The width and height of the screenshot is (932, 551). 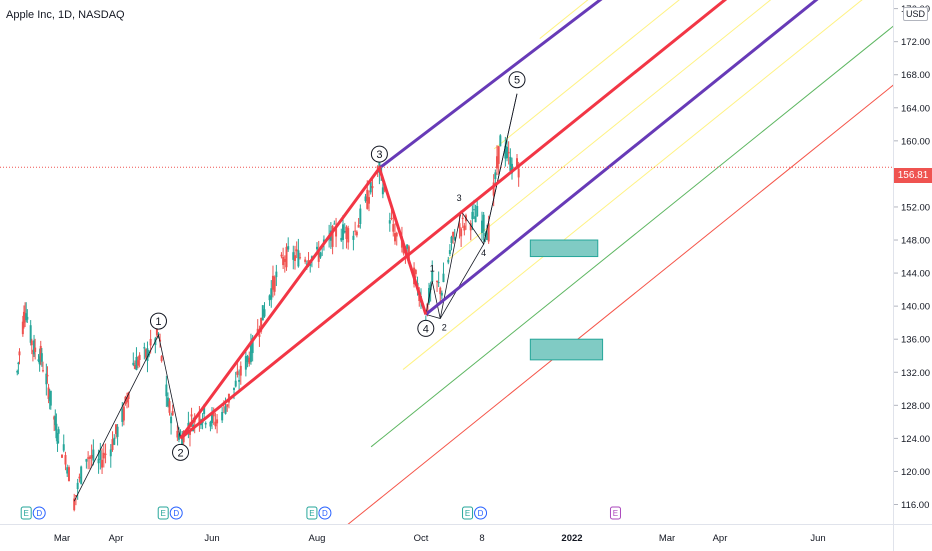 What do you see at coordinates (916, 14) in the screenshot?
I see `currency-badge: USD` at bounding box center [916, 14].